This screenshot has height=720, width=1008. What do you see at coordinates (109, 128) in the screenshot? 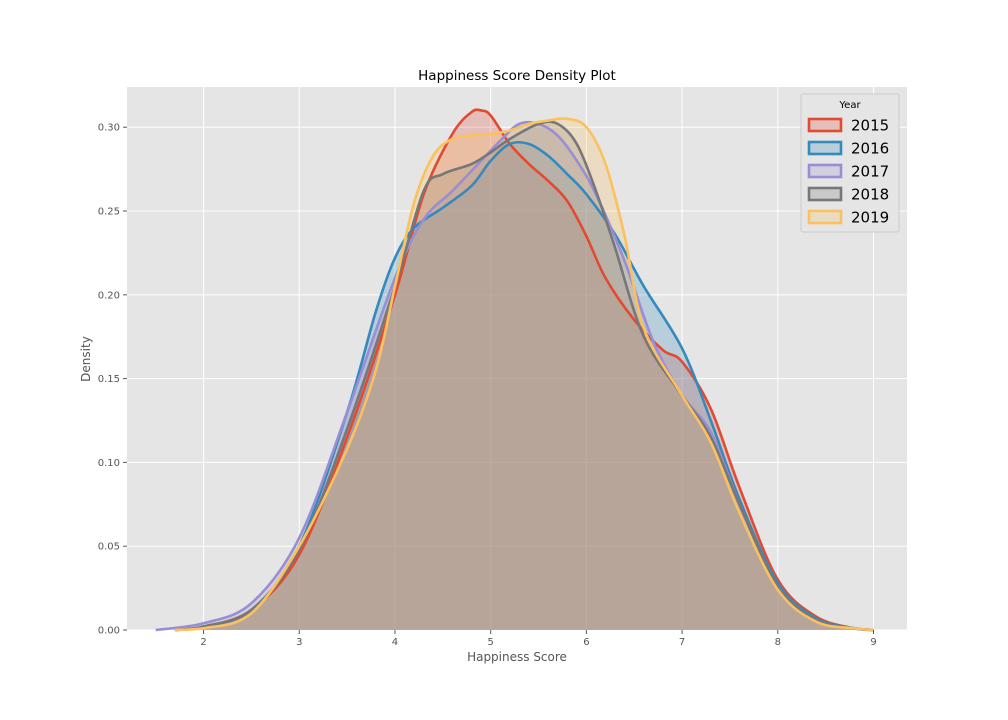
I see `y-tick-label: 0.30` at bounding box center [109, 128].